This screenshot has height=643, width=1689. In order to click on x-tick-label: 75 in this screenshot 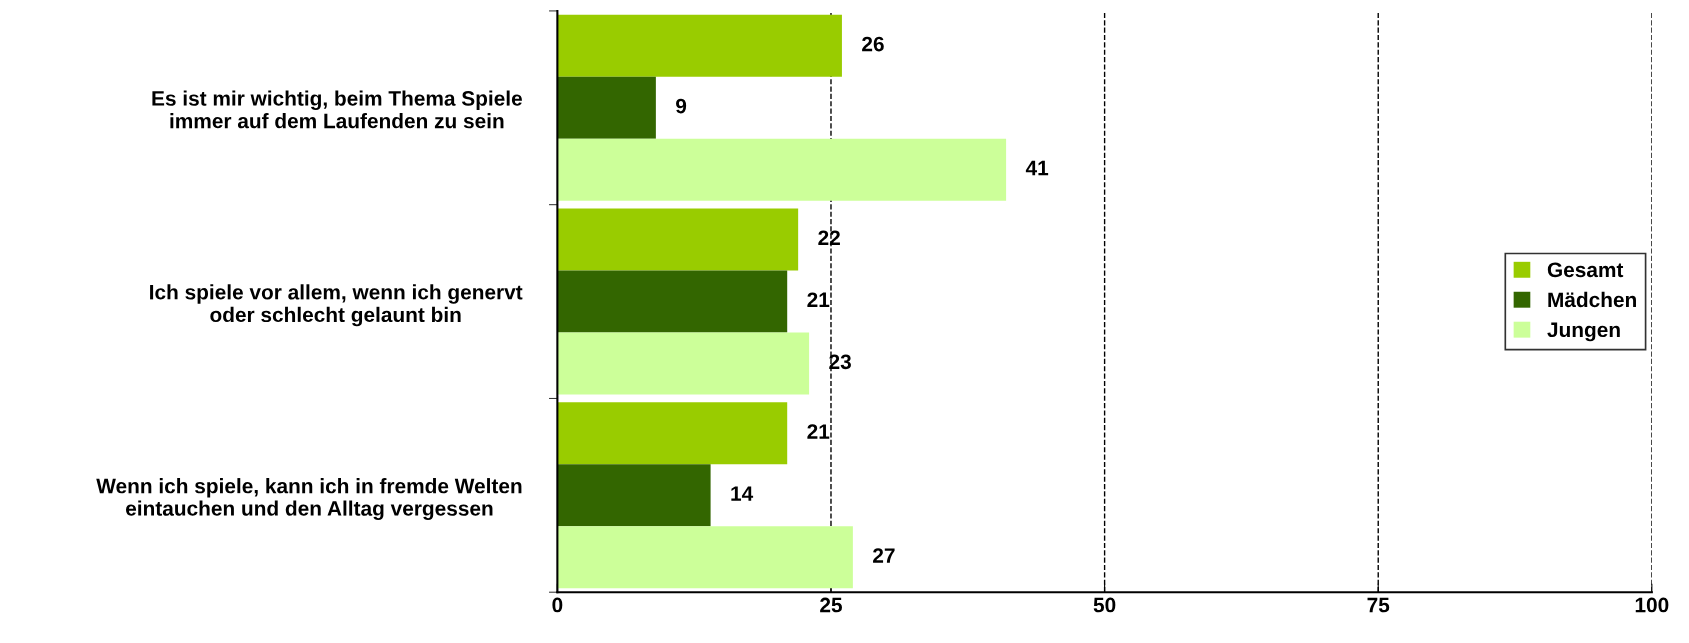, I will do `click(1378, 605)`.